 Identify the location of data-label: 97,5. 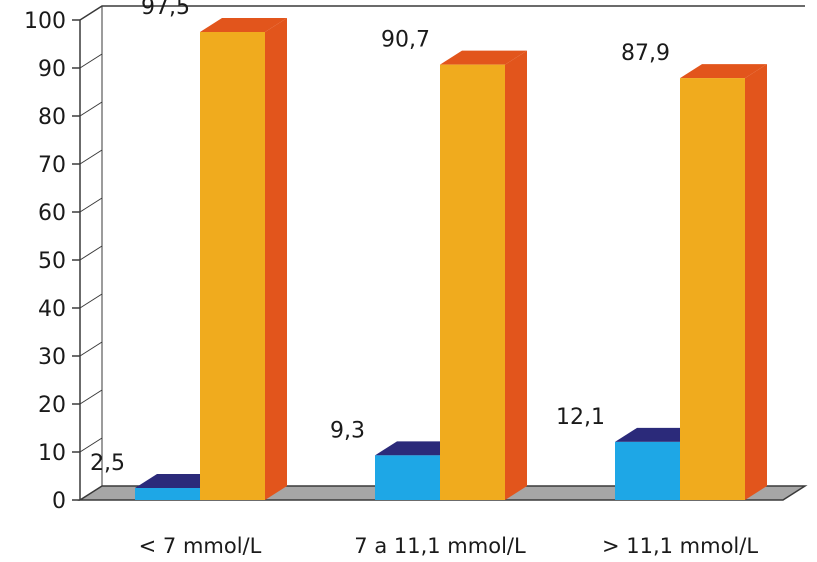
(165, 10).